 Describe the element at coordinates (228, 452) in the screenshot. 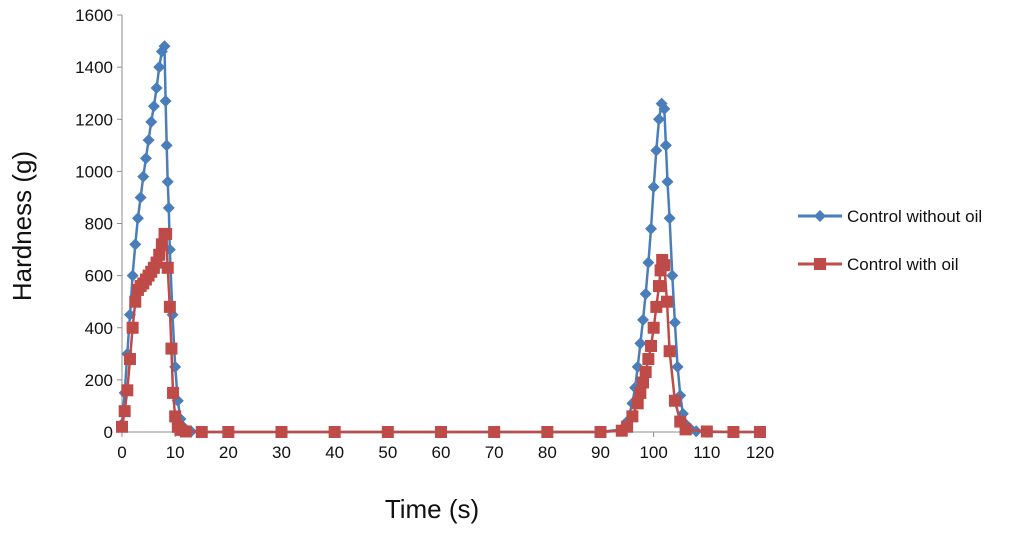

I see `x-tick-label: 20` at that location.